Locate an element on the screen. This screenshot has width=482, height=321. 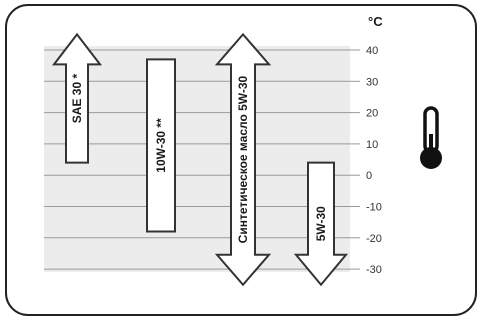
tick-label: 40 is located at coordinates (372, 51).